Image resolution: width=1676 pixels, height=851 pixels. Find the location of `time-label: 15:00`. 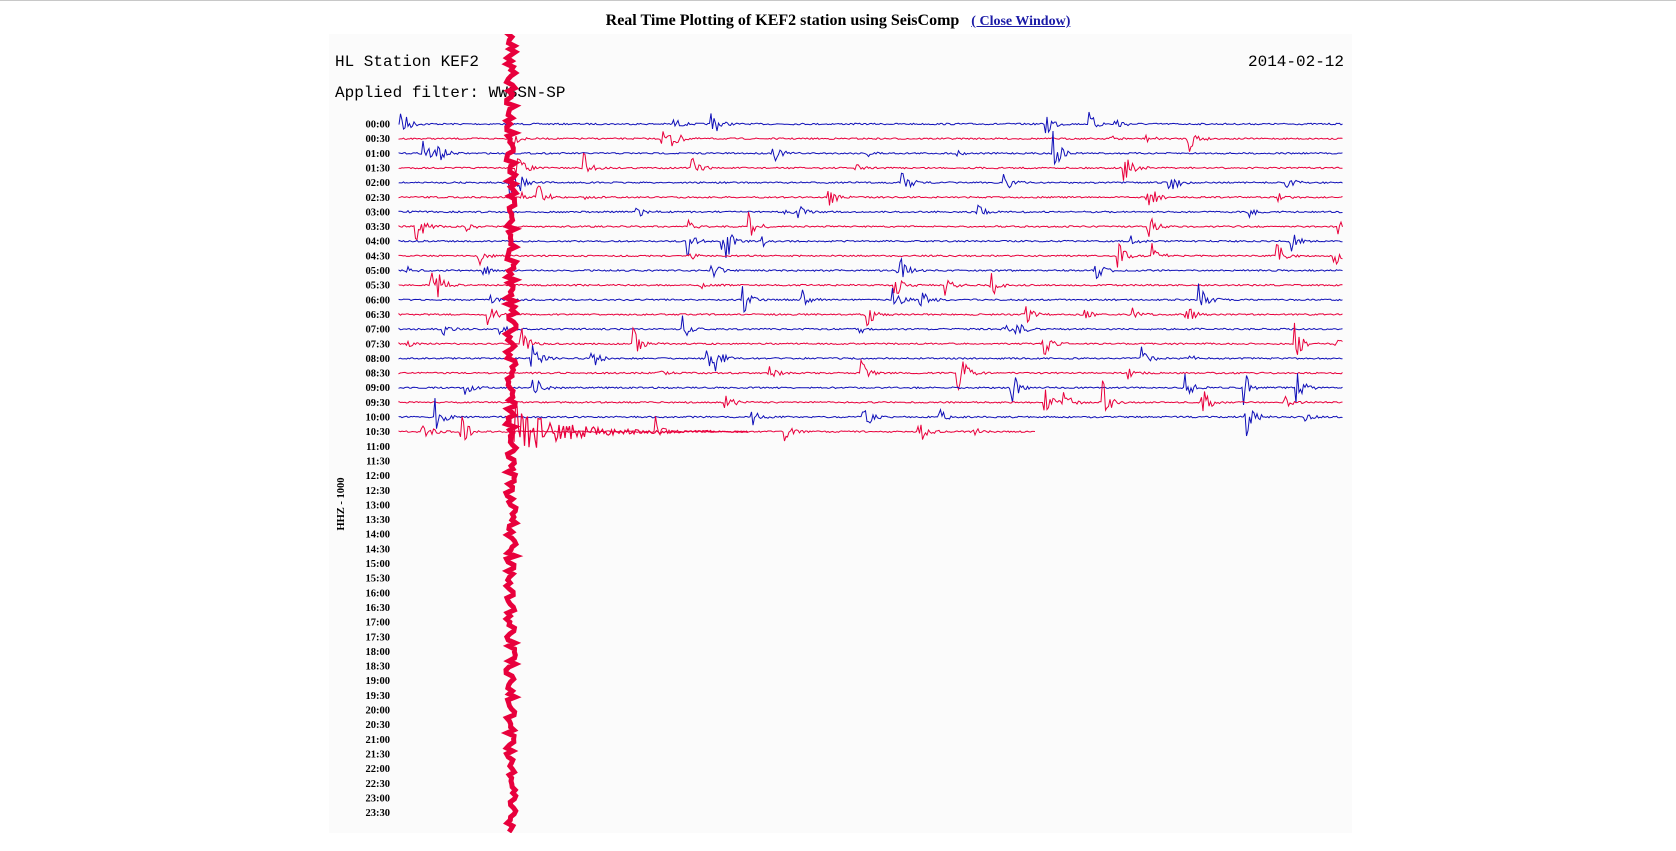

time-label: 15:00 is located at coordinates (378, 564).